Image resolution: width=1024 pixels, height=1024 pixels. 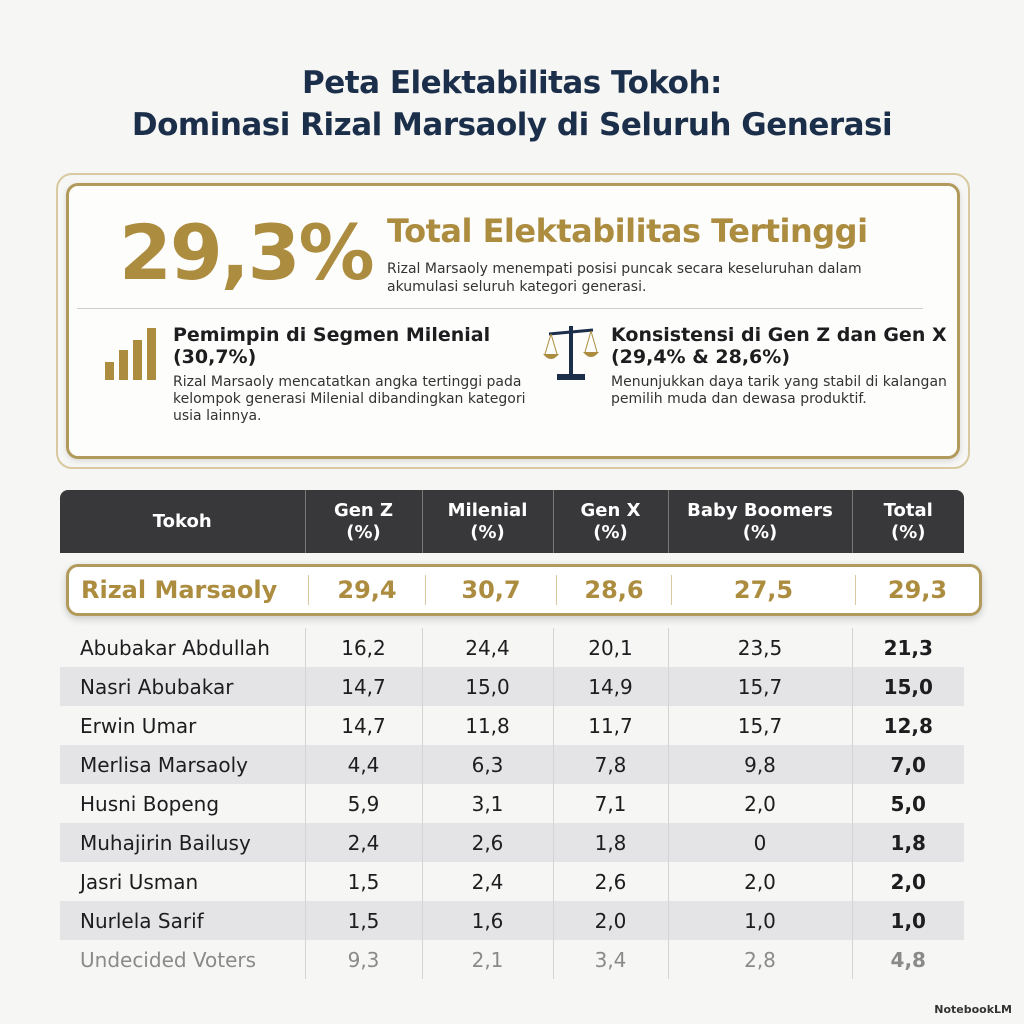 I want to click on cell-value: 0, so click(x=759, y=842).